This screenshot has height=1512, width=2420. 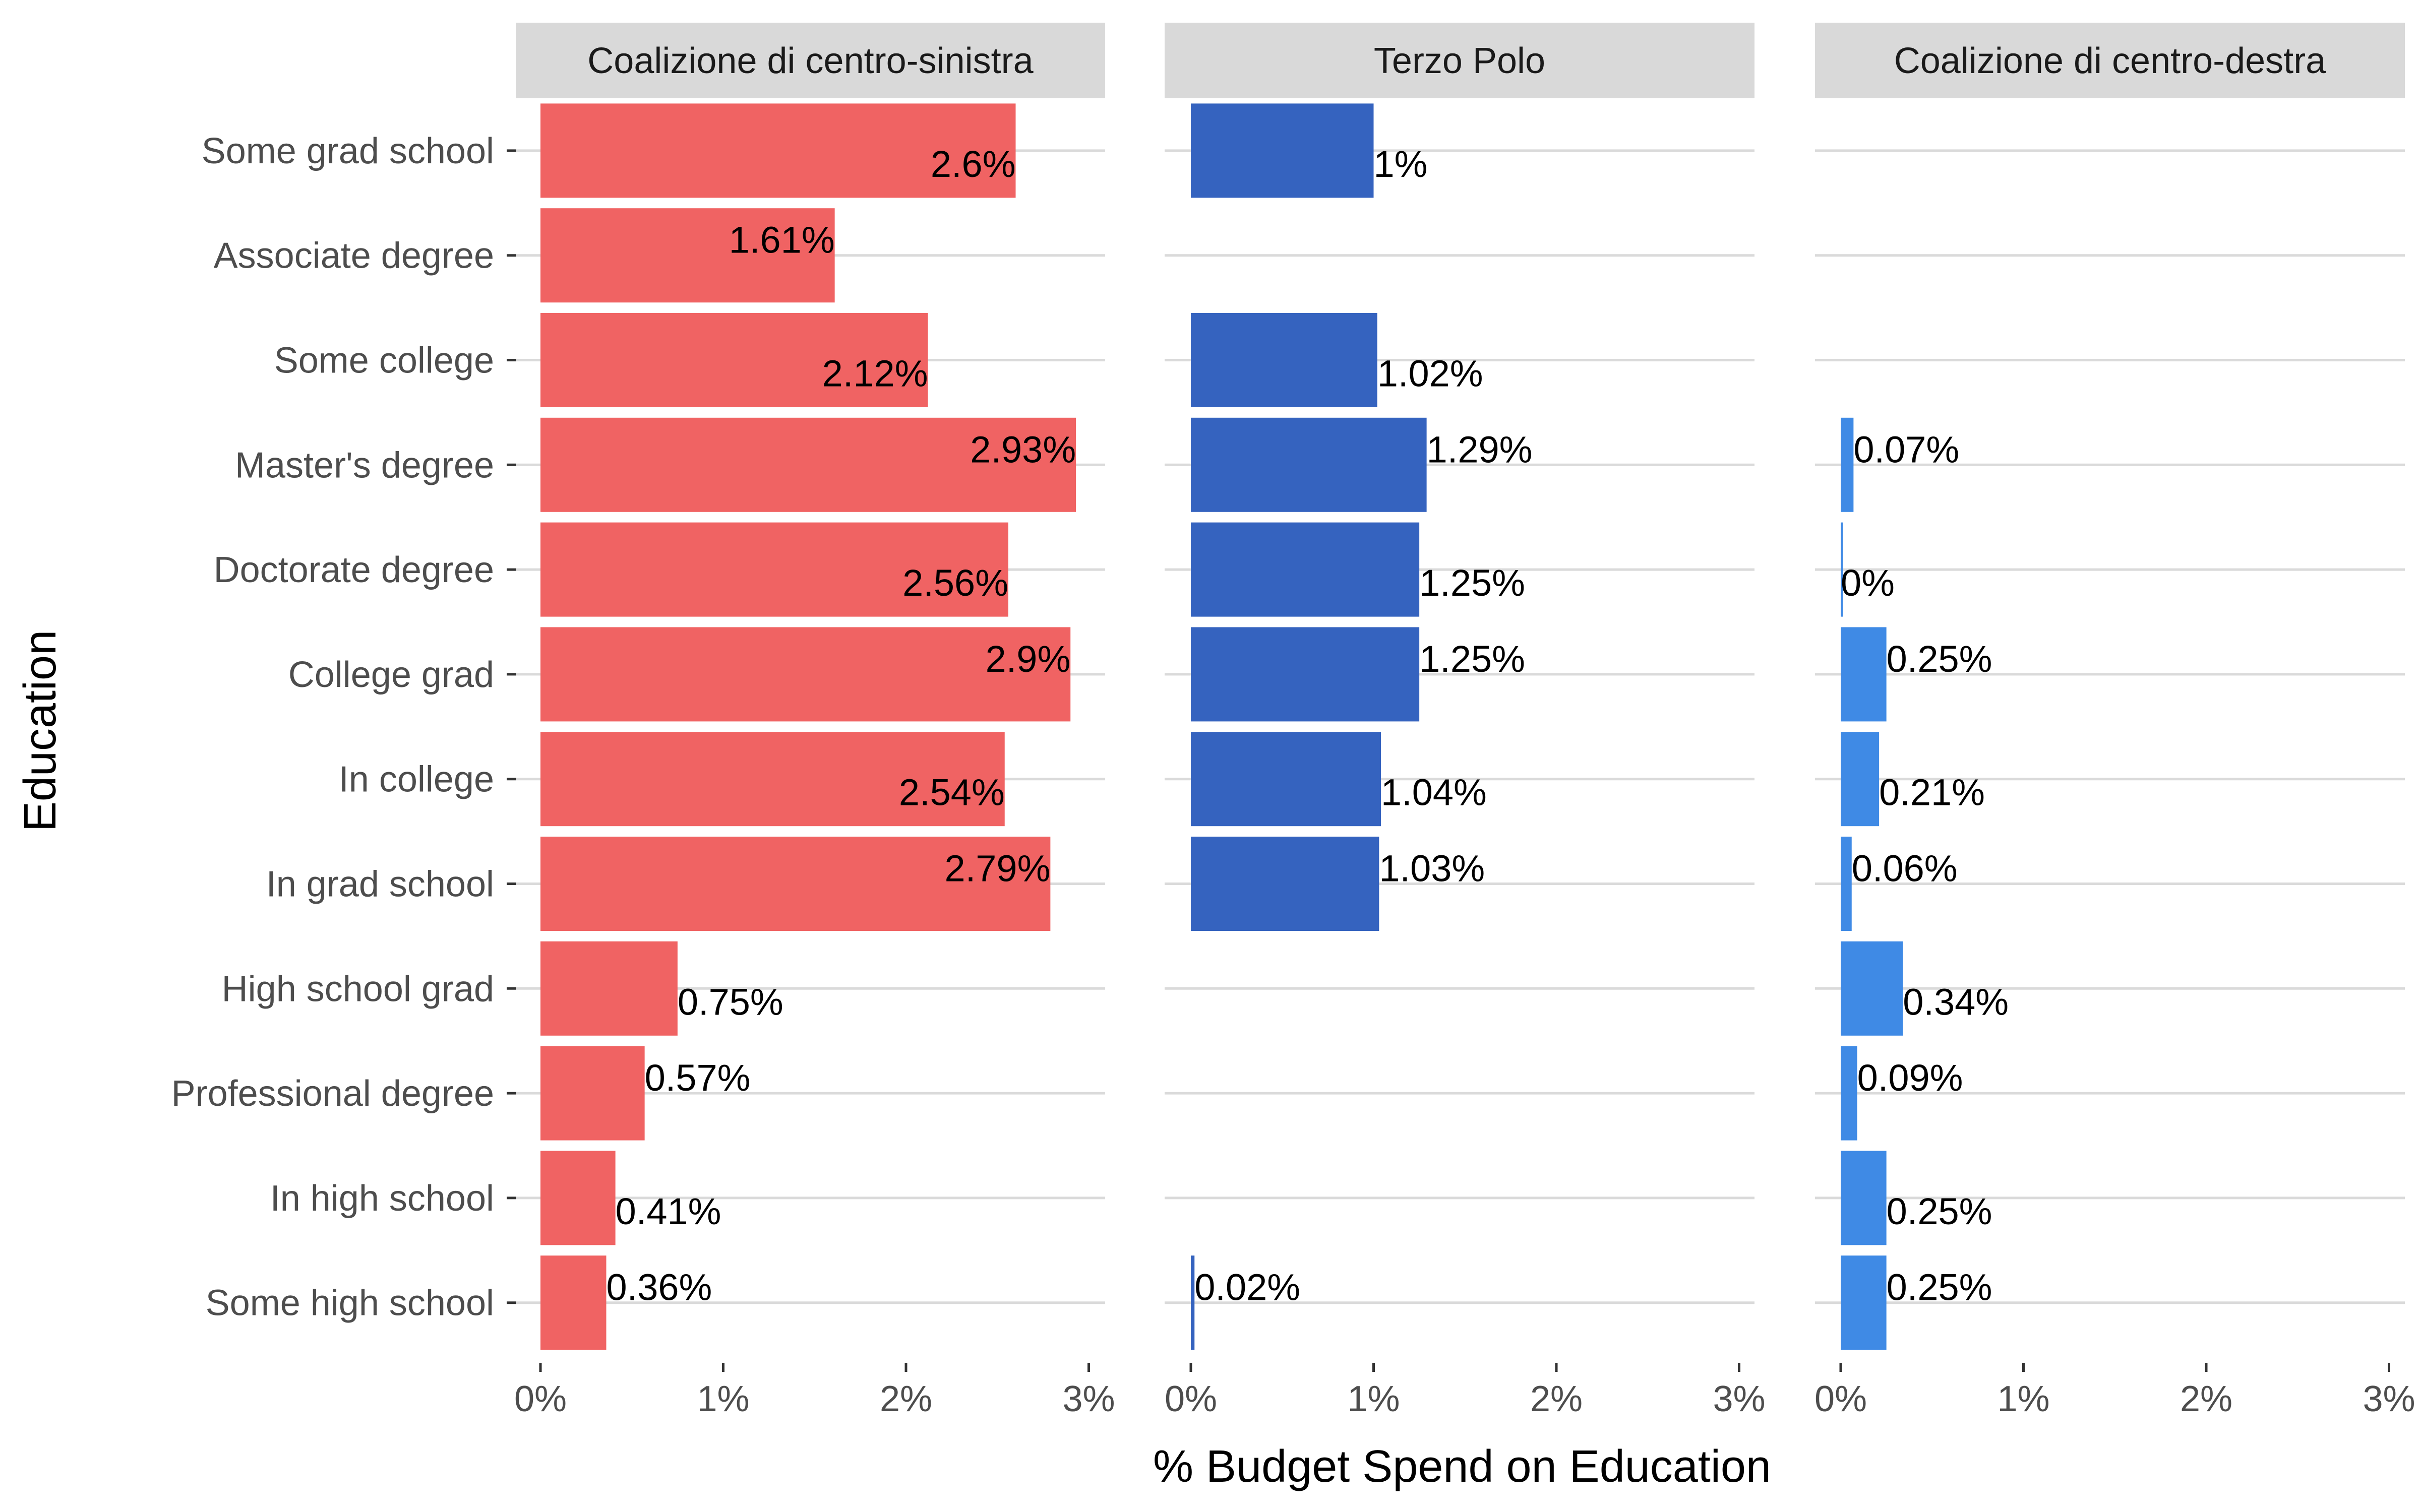 I want to click on data-label-coalizione-di-centro-sinistra-high-school-grad: 0.75%, so click(x=730, y=1002).